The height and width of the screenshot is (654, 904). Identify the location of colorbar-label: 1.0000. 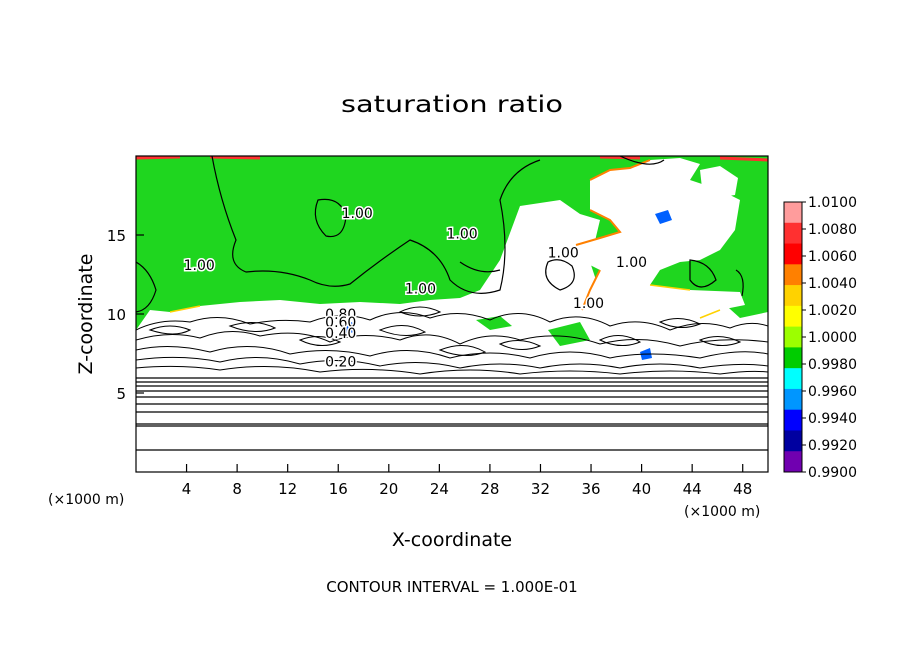
(832, 338).